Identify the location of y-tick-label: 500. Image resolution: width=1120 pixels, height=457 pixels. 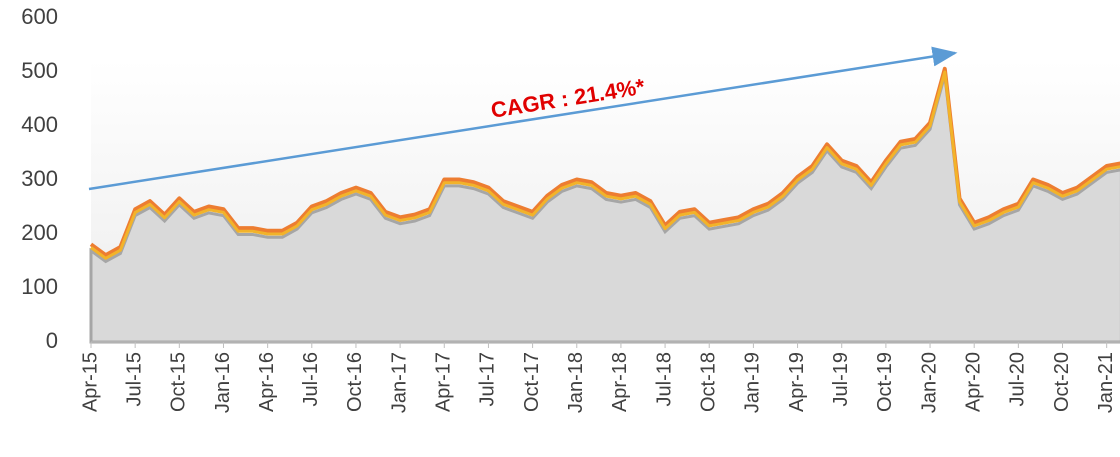
(39, 70).